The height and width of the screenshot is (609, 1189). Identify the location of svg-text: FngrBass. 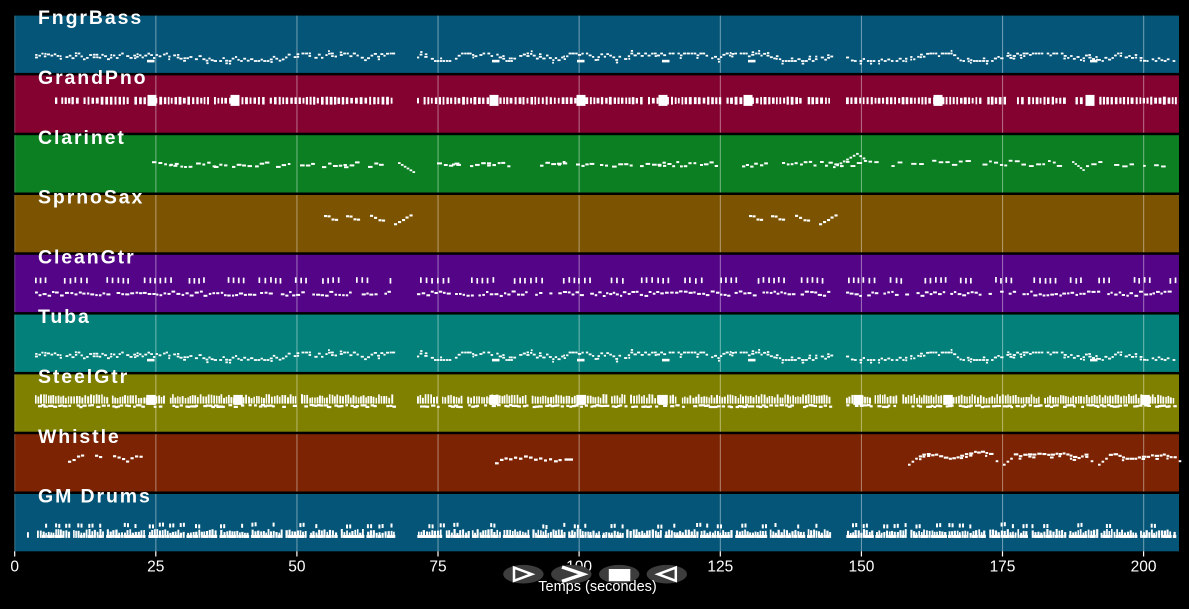
(90, 18).